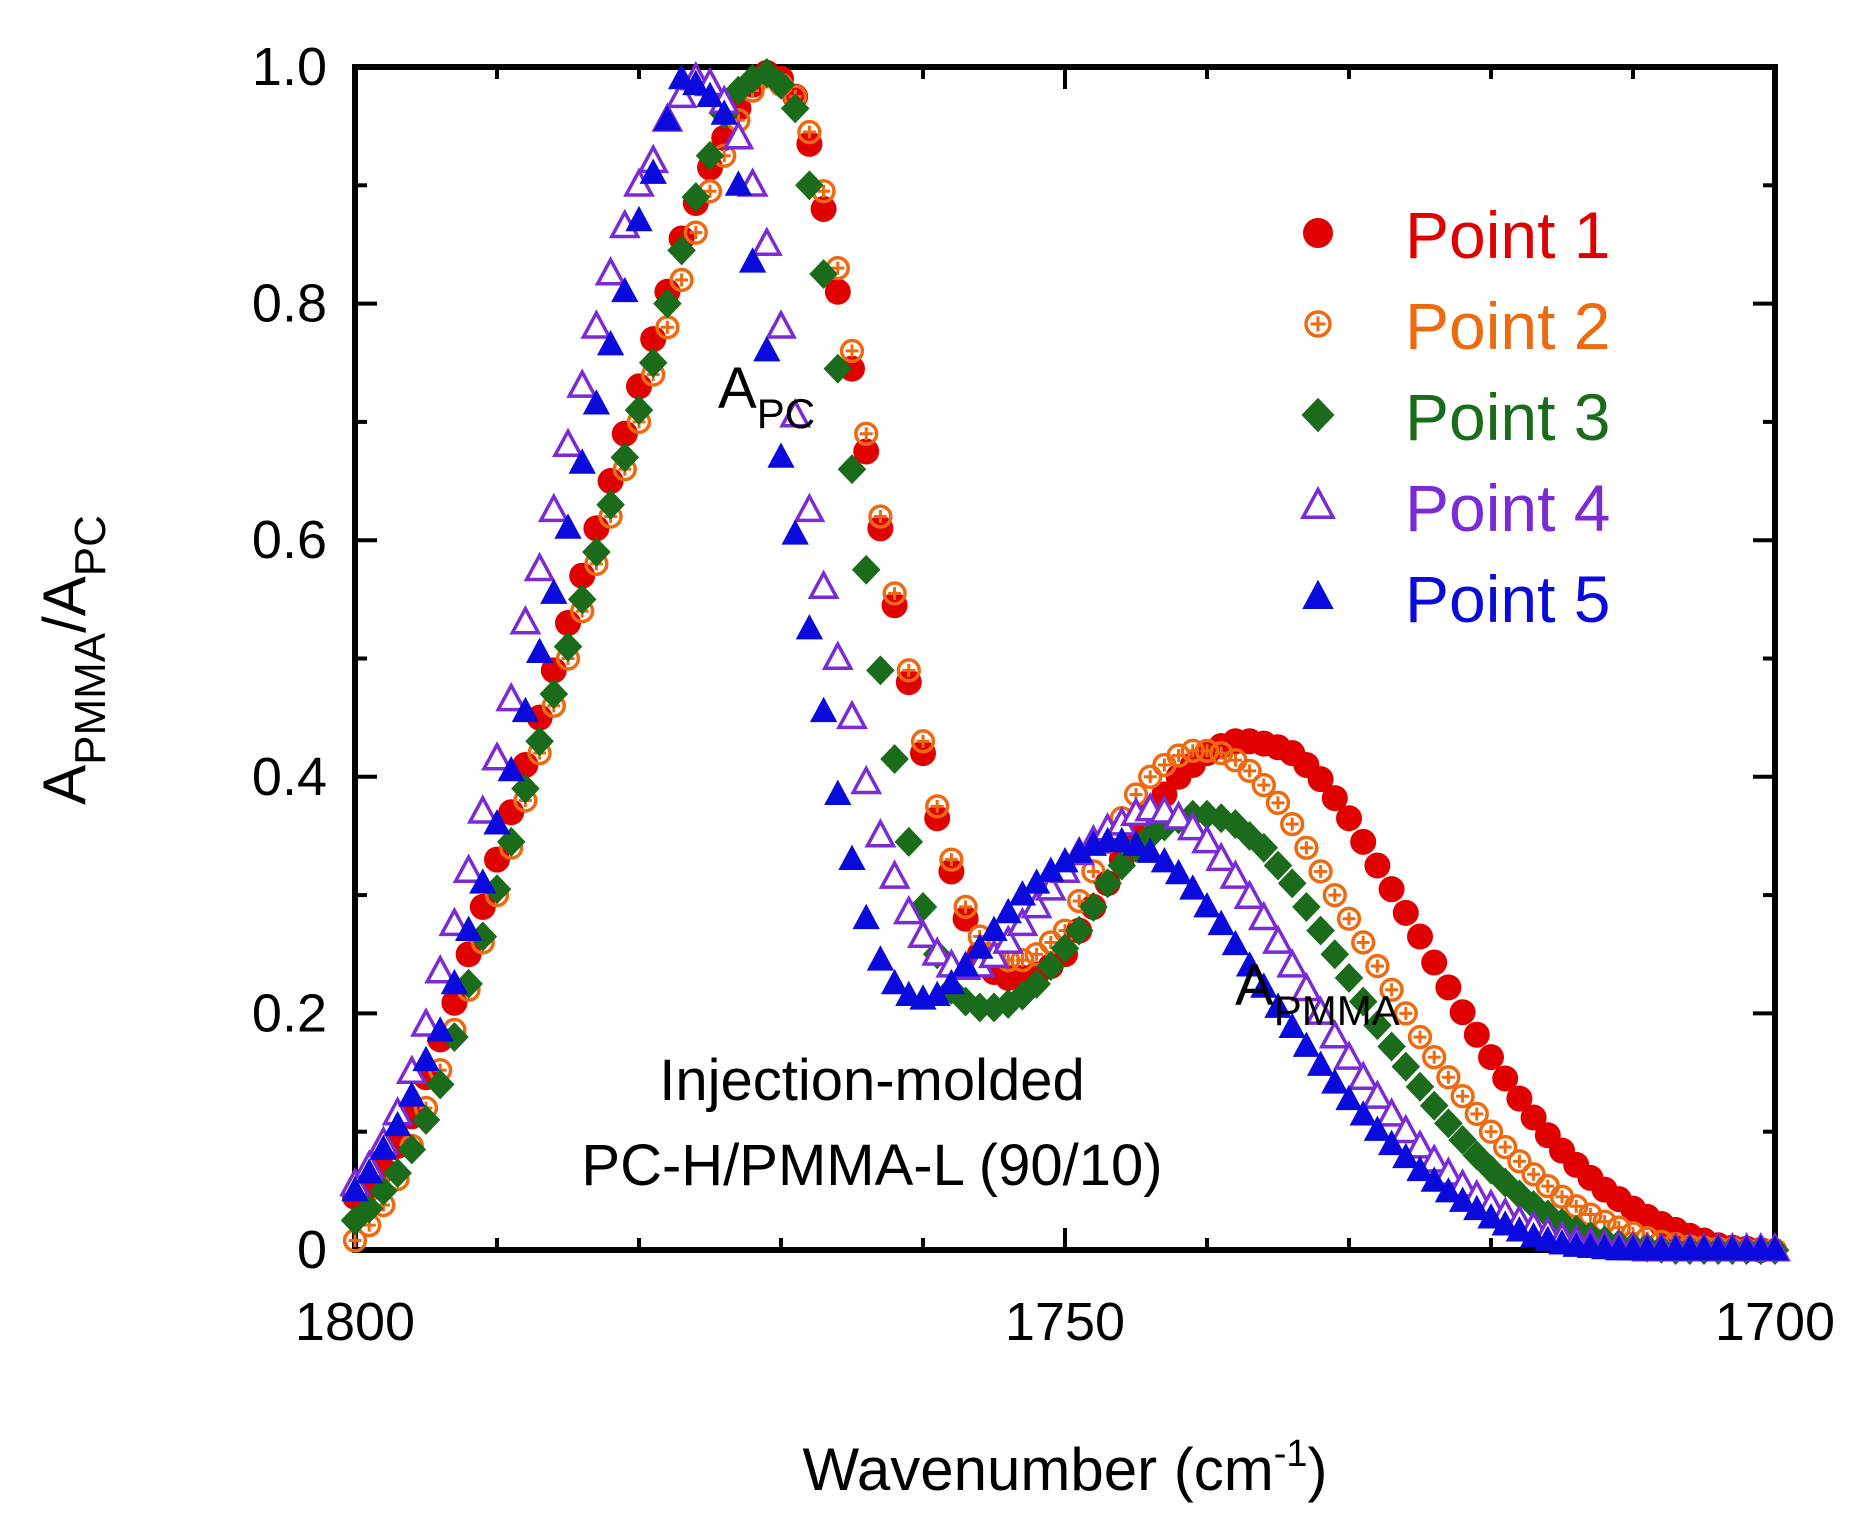 Image resolution: width=1850 pixels, height=1520 pixels. Describe the element at coordinates (1507, 326) in the screenshot. I see `legend-label: Point 2` at that location.